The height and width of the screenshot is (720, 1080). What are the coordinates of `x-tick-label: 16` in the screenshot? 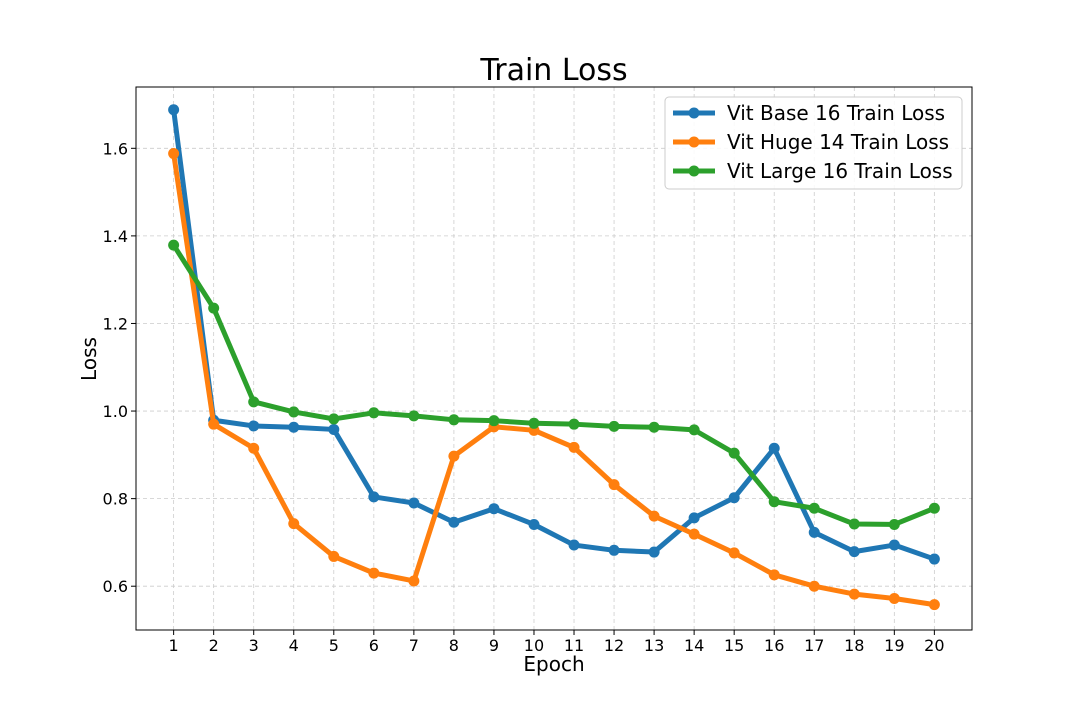 It's located at (774, 645).